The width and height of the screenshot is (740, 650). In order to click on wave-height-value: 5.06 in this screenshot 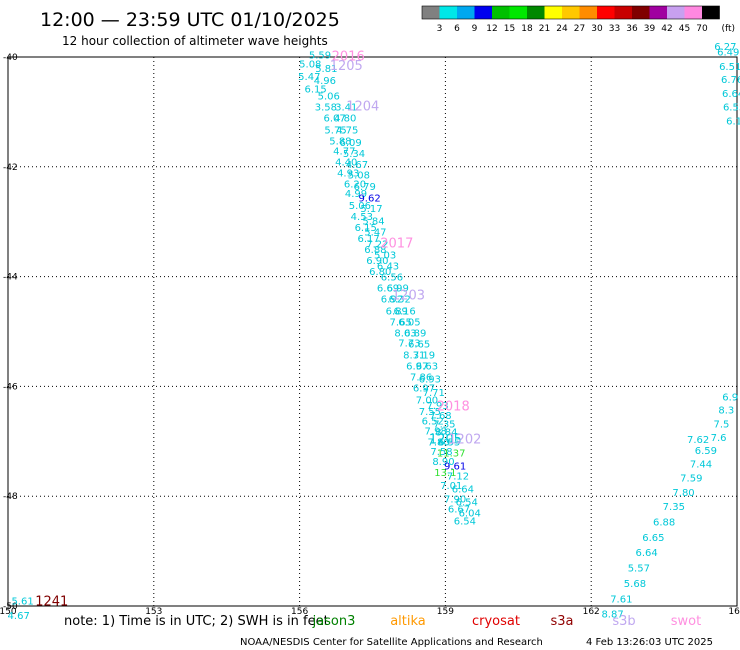, I will do `click(360, 206)`.